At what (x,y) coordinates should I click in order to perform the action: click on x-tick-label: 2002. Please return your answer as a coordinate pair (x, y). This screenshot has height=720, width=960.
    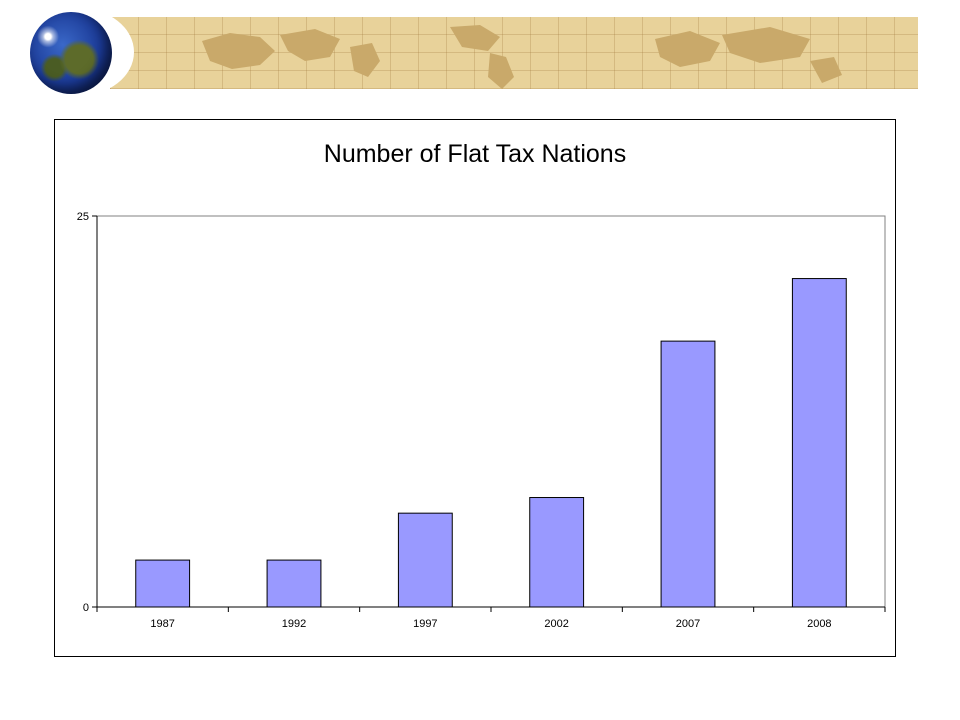
    Looking at the image, I should click on (556, 624).